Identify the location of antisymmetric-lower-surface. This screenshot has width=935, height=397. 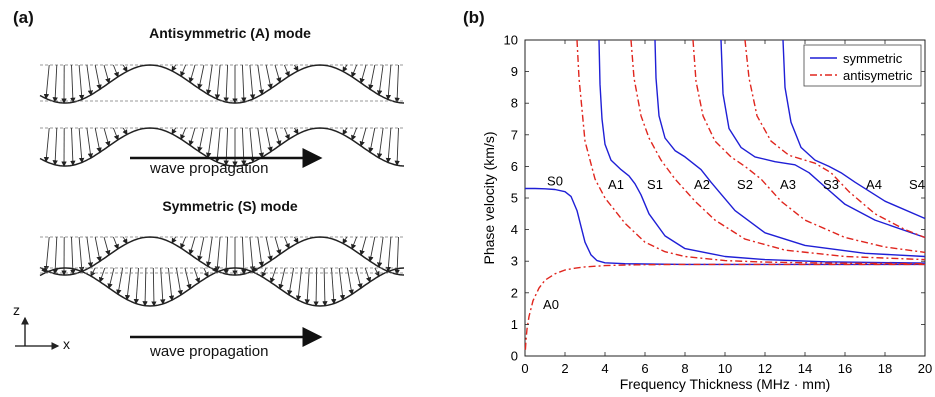
(222, 147).